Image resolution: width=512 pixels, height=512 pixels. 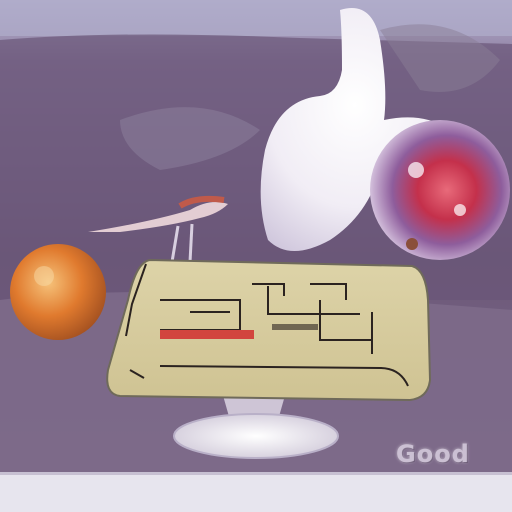 What do you see at coordinates (267, 325) in the screenshot?
I see `floor-plan-sketch` at bounding box center [267, 325].